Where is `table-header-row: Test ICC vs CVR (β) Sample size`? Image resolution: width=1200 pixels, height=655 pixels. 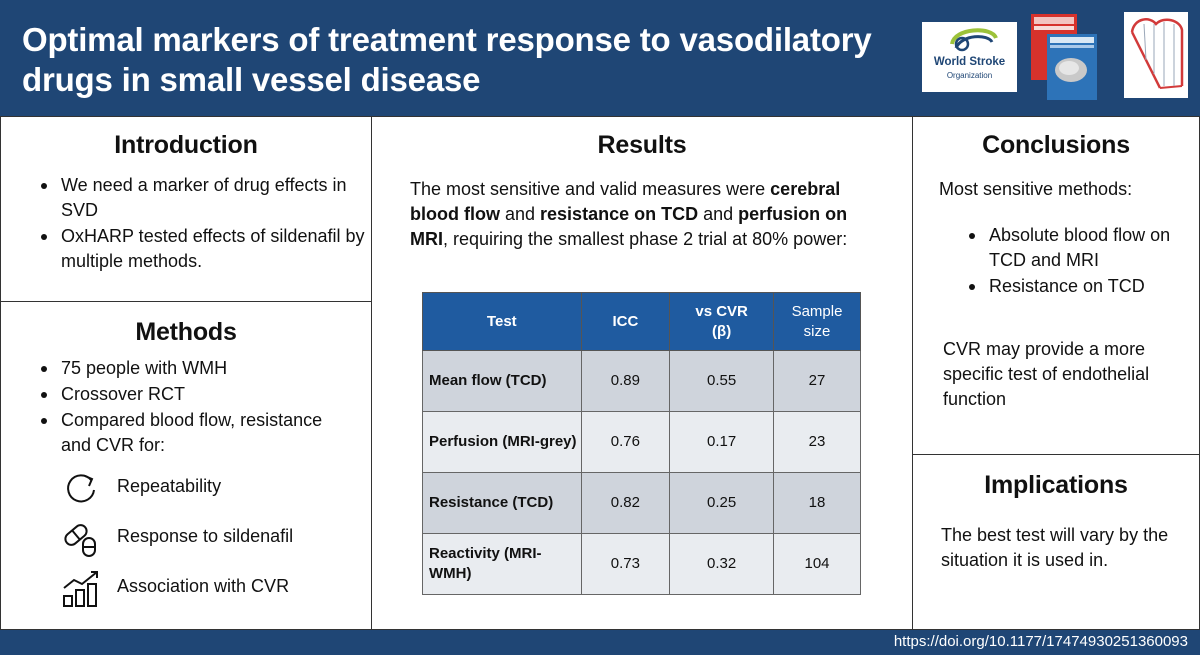 table-header-row: Test ICC vs CVR (β) Sample size is located at coordinates (641, 321).